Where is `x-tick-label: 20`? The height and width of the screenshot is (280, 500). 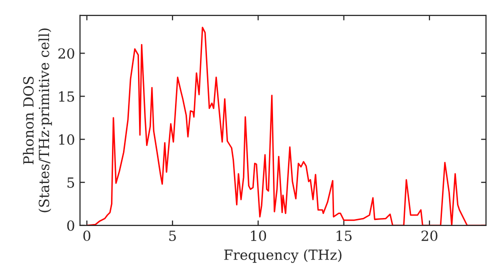
x-tick-label: 20 is located at coordinates (430, 236).